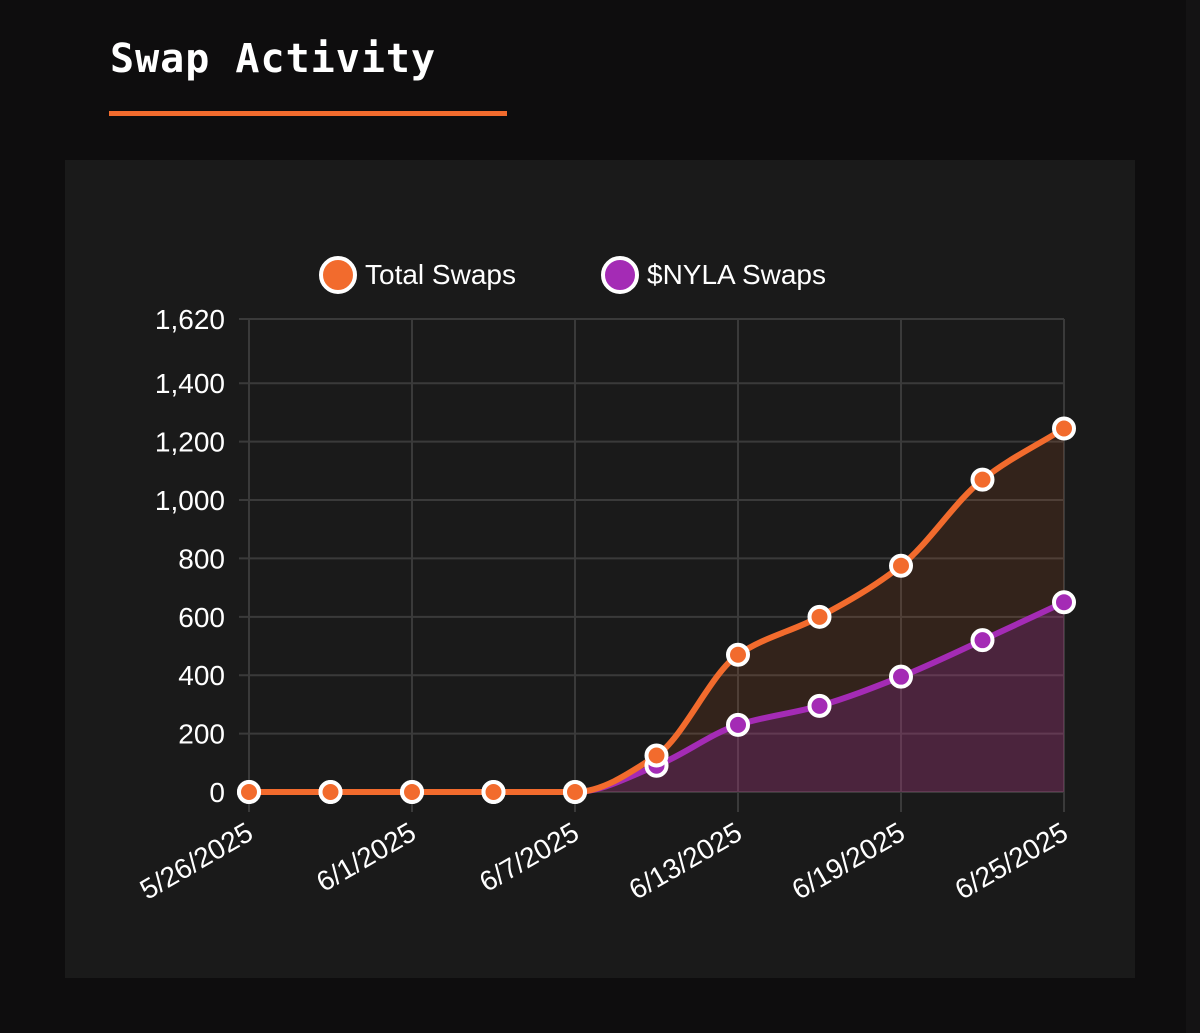 The width and height of the screenshot is (1200, 1033). What do you see at coordinates (1011, 860) in the screenshot?
I see `x-tick-label: 6/25/2025` at bounding box center [1011, 860].